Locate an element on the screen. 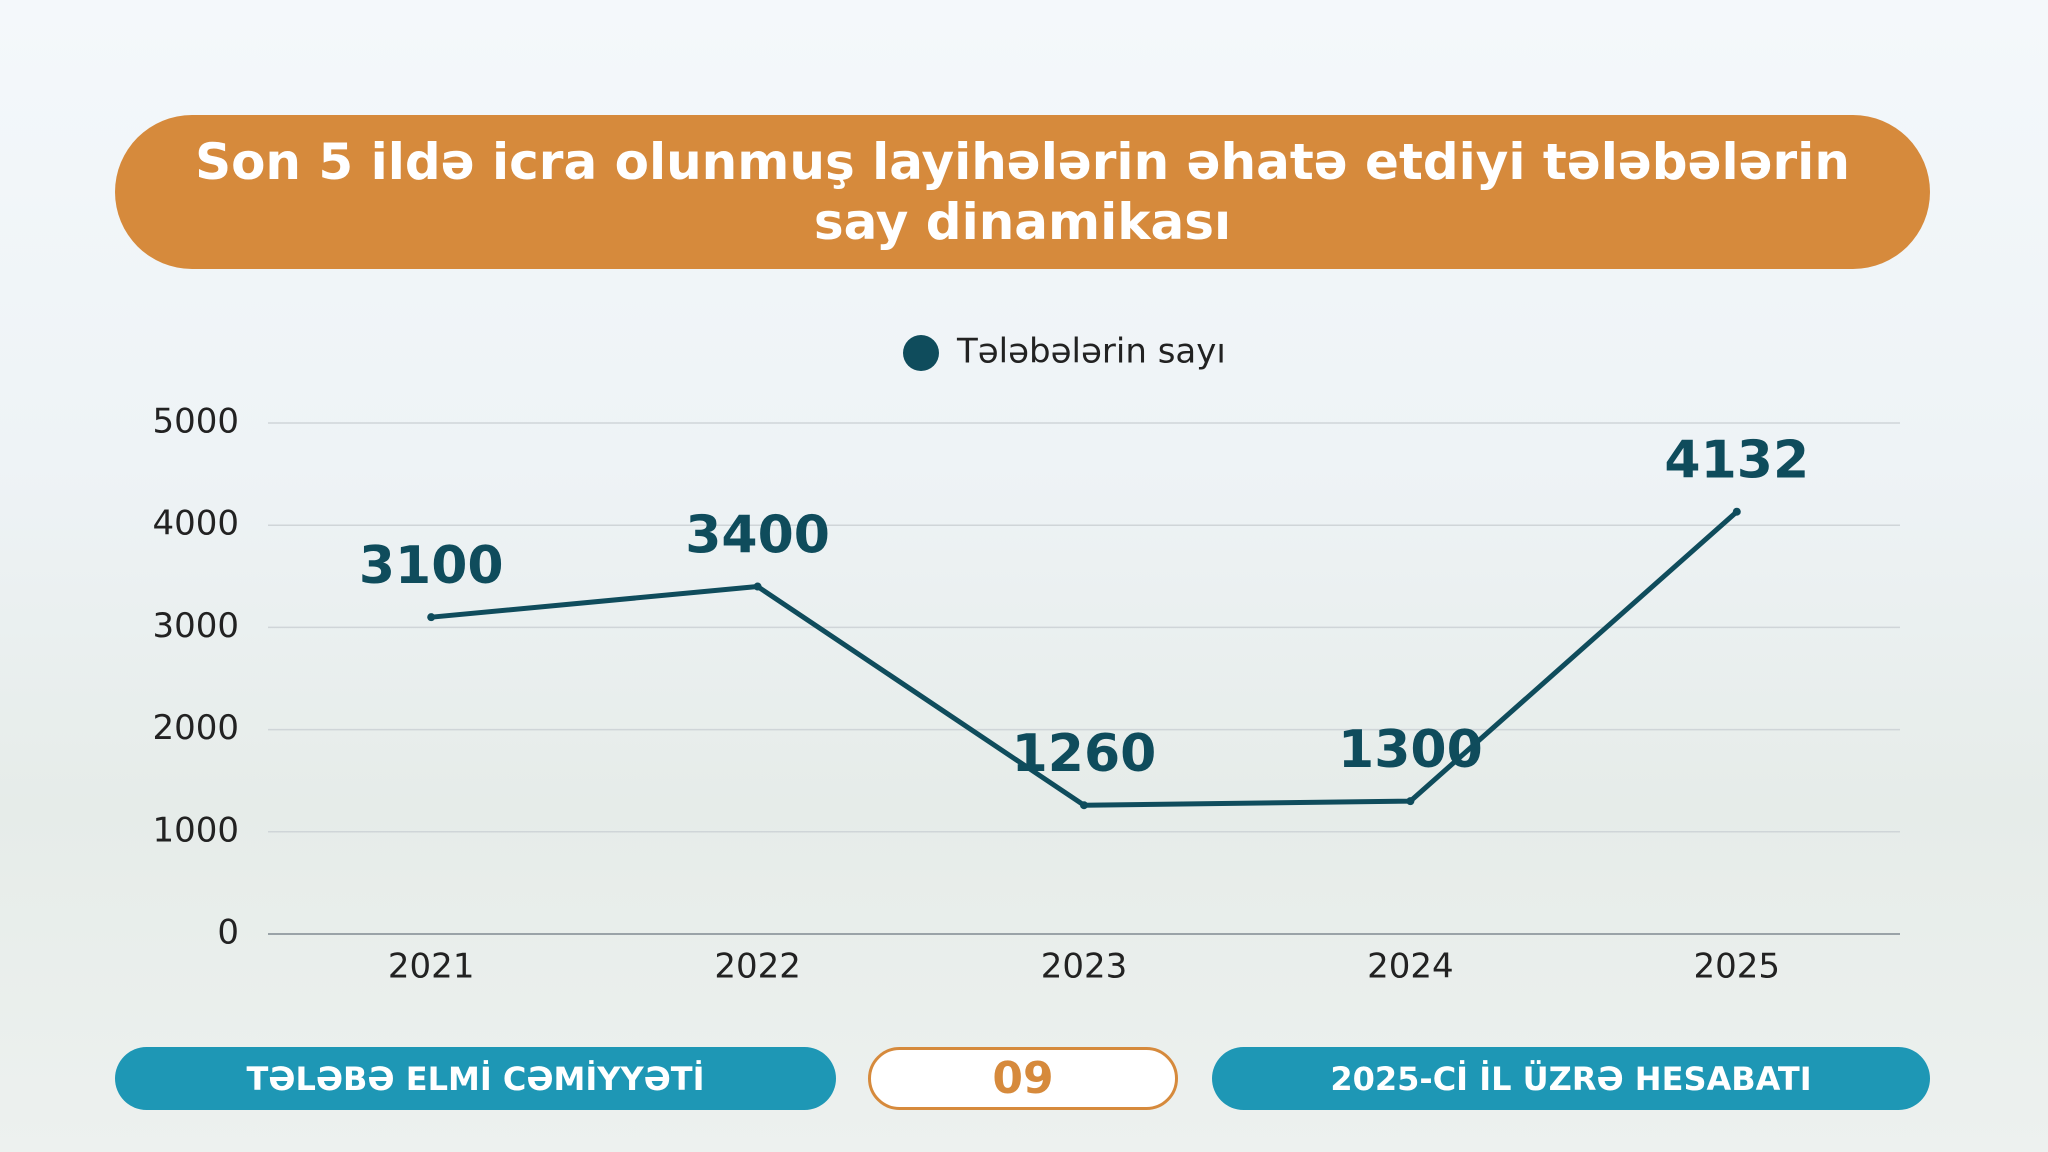  footer-left: TƏLƏBƏ ELMİ CƏMİYYƏTİ is located at coordinates (475, 1078).